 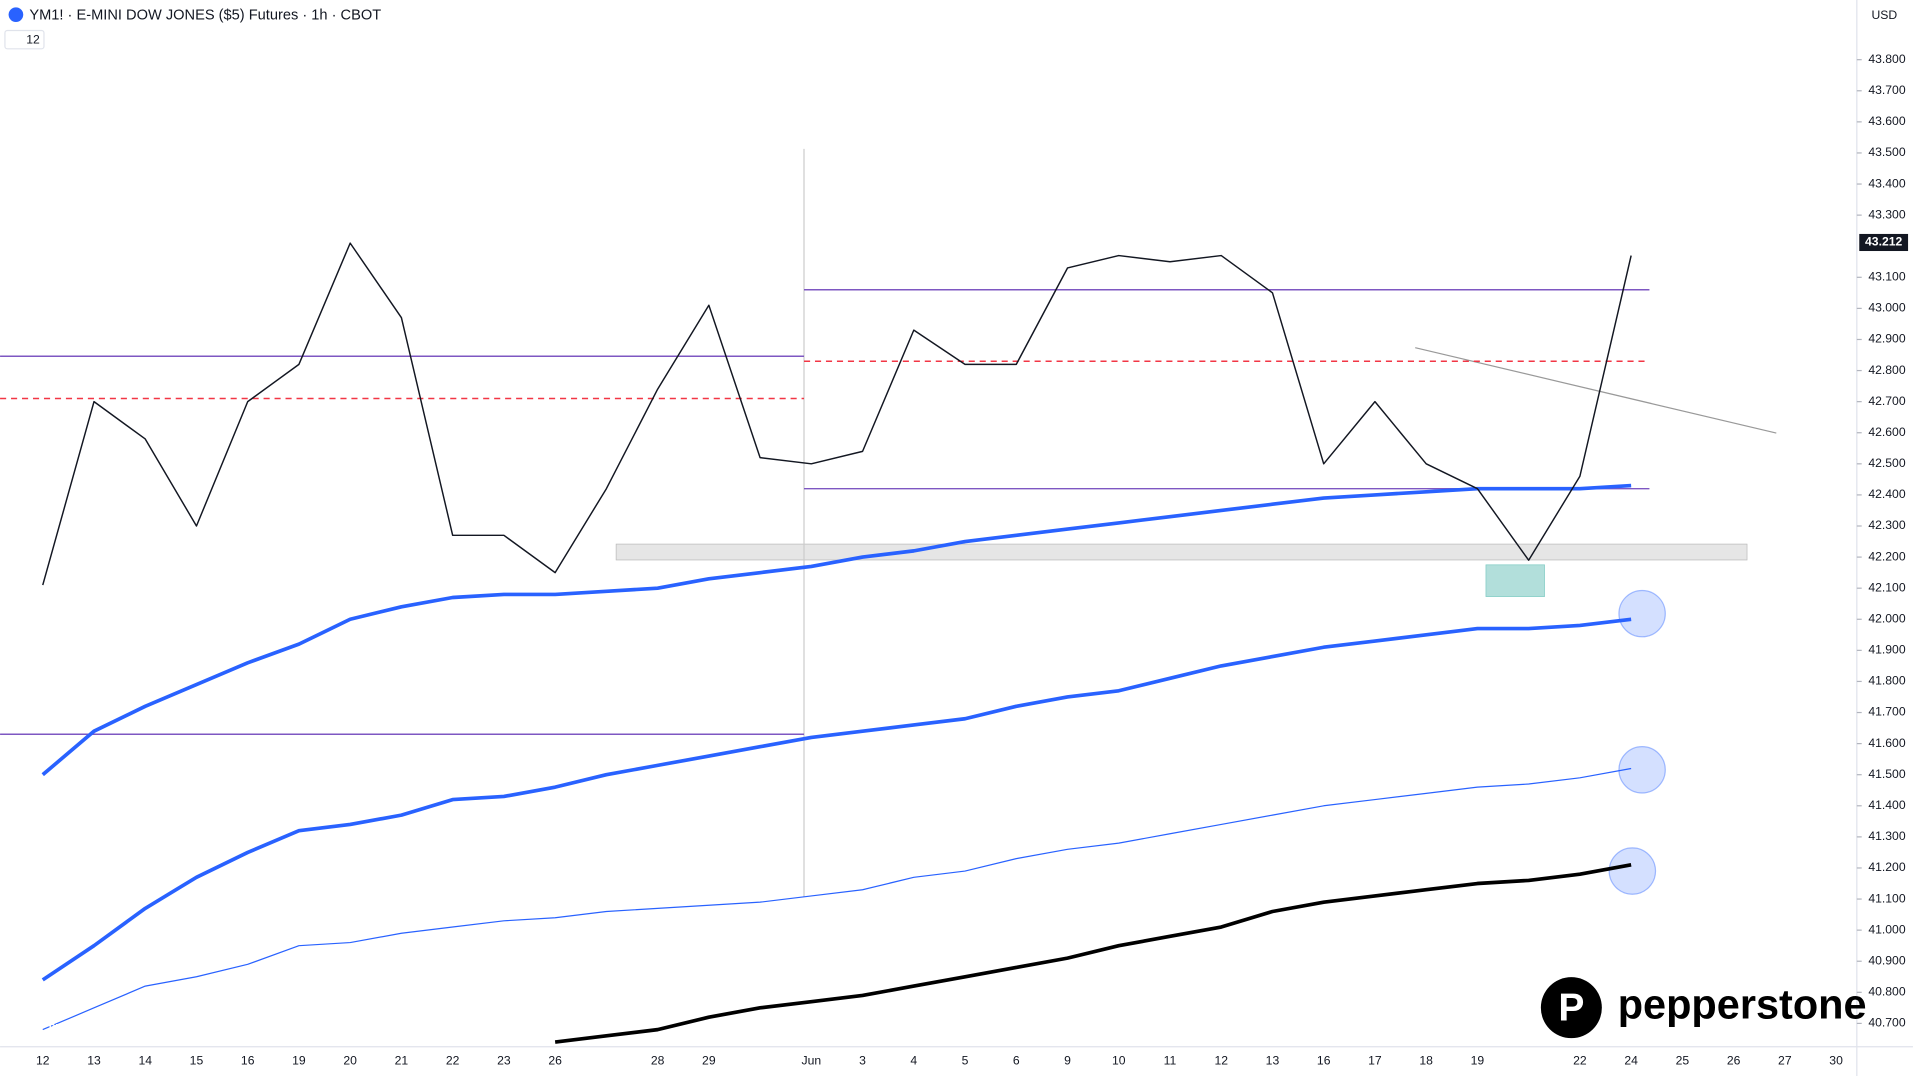 What do you see at coordinates (1170, 1061) in the screenshot?
I see `x-tick-label: 11` at bounding box center [1170, 1061].